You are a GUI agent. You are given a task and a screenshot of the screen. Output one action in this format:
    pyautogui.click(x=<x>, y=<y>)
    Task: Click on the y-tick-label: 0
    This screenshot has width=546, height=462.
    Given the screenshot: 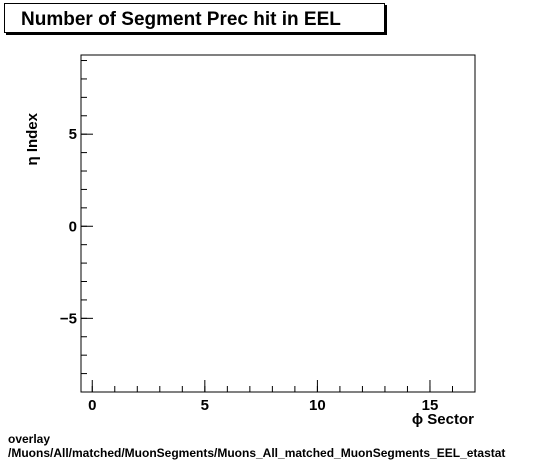 What is the action you would take?
    pyautogui.click(x=73, y=226)
    